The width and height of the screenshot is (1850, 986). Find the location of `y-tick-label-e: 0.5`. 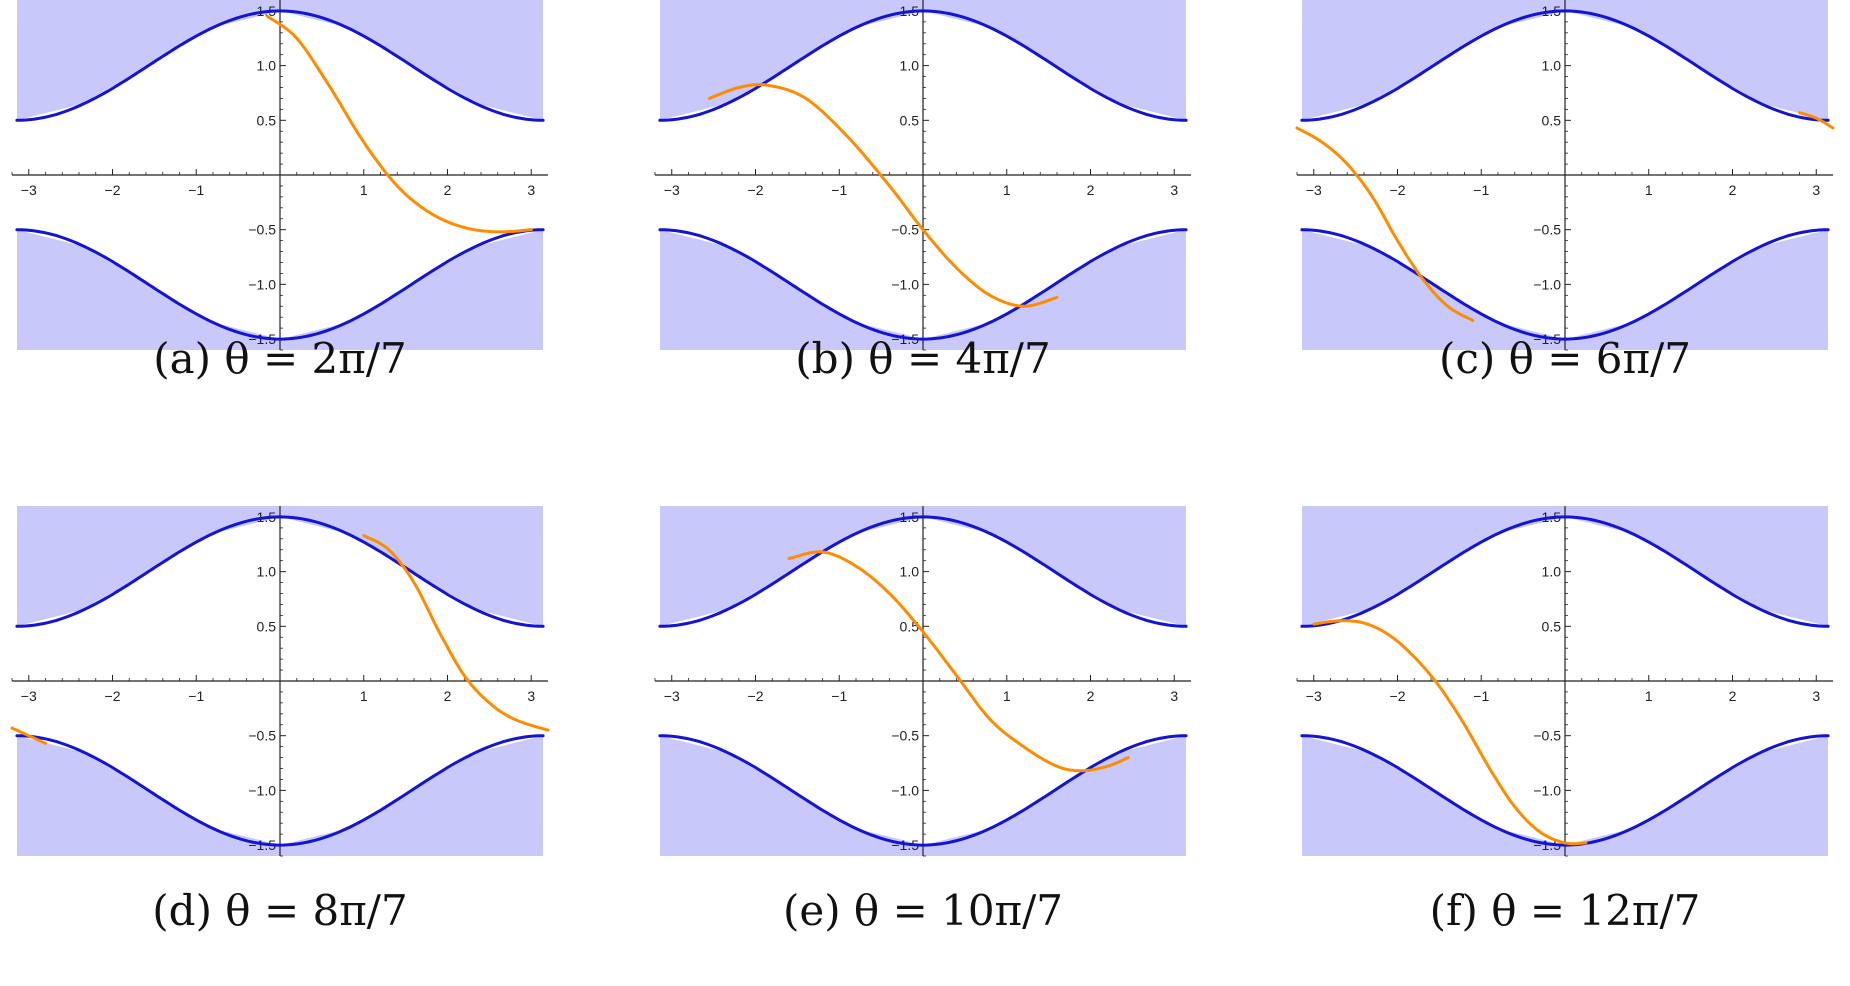

y-tick-label-e: 0.5 is located at coordinates (910, 626).